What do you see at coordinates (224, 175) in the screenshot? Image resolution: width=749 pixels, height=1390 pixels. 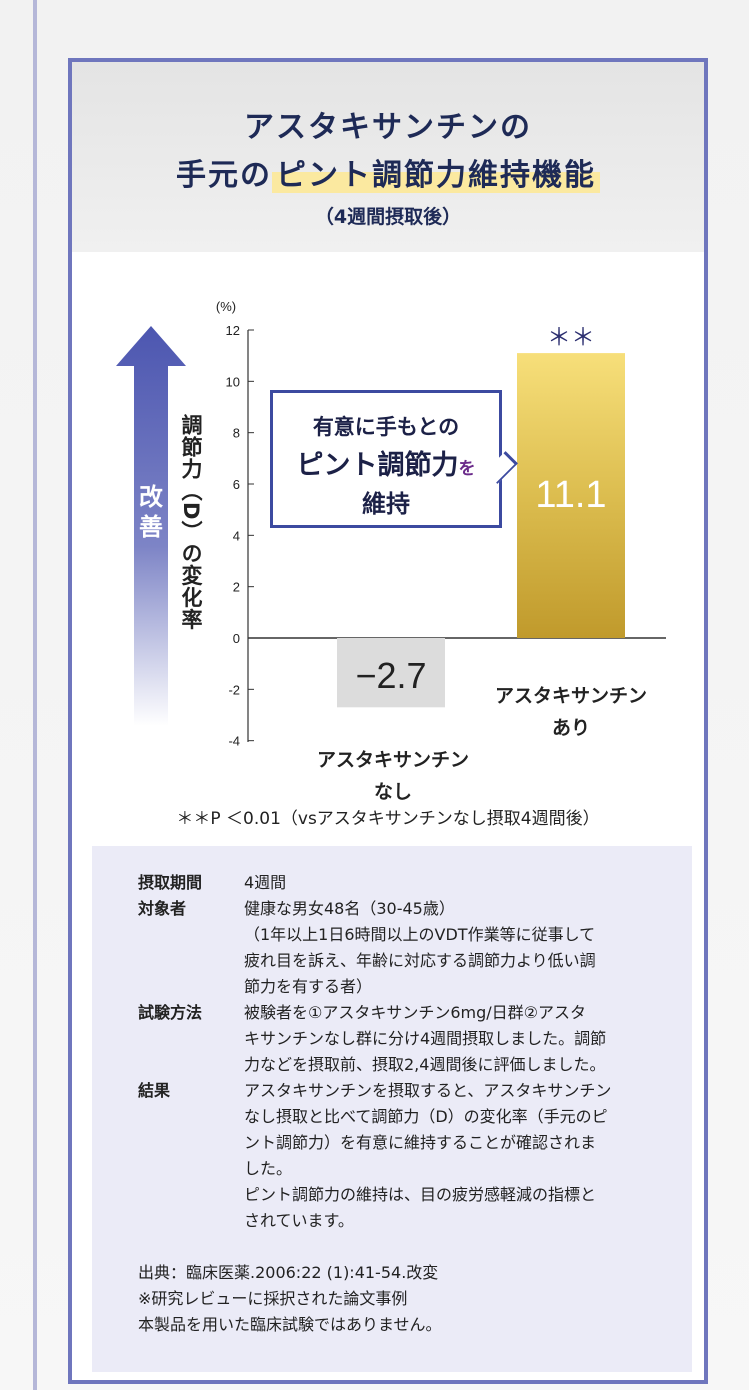 I see `title-prefix: 手元の` at bounding box center [224, 175].